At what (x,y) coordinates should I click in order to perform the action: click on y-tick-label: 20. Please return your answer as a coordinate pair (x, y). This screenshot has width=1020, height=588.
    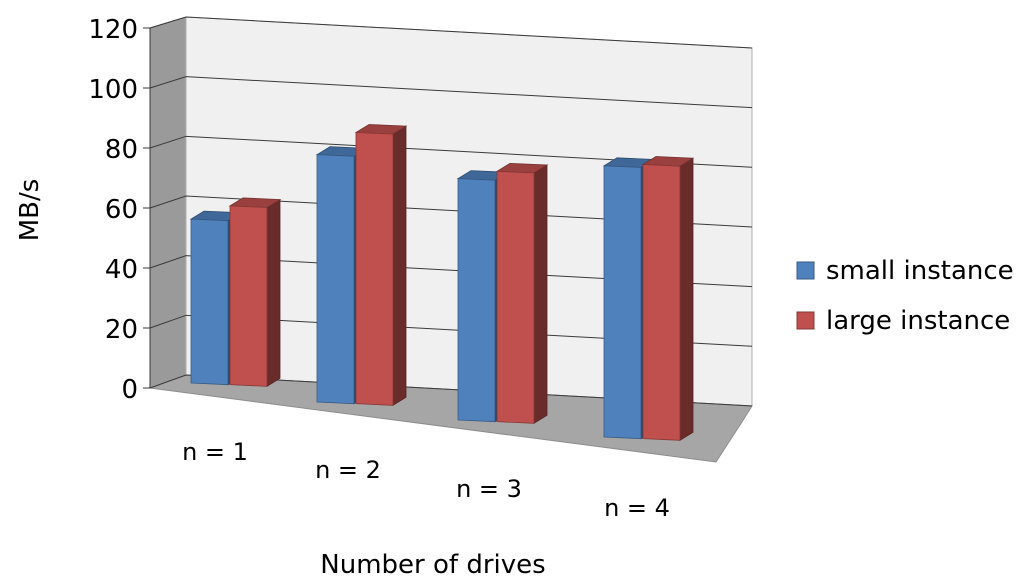
    Looking at the image, I should click on (121, 330).